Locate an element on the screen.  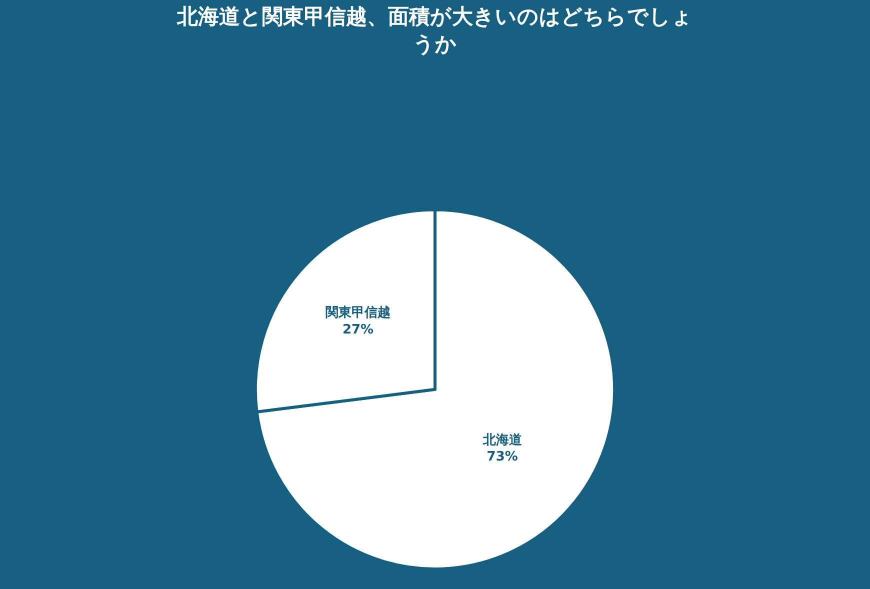
chart-title: 北海道と関東甲信越、面積が大きいのはどちらでしょうか is located at coordinates (434, 30).